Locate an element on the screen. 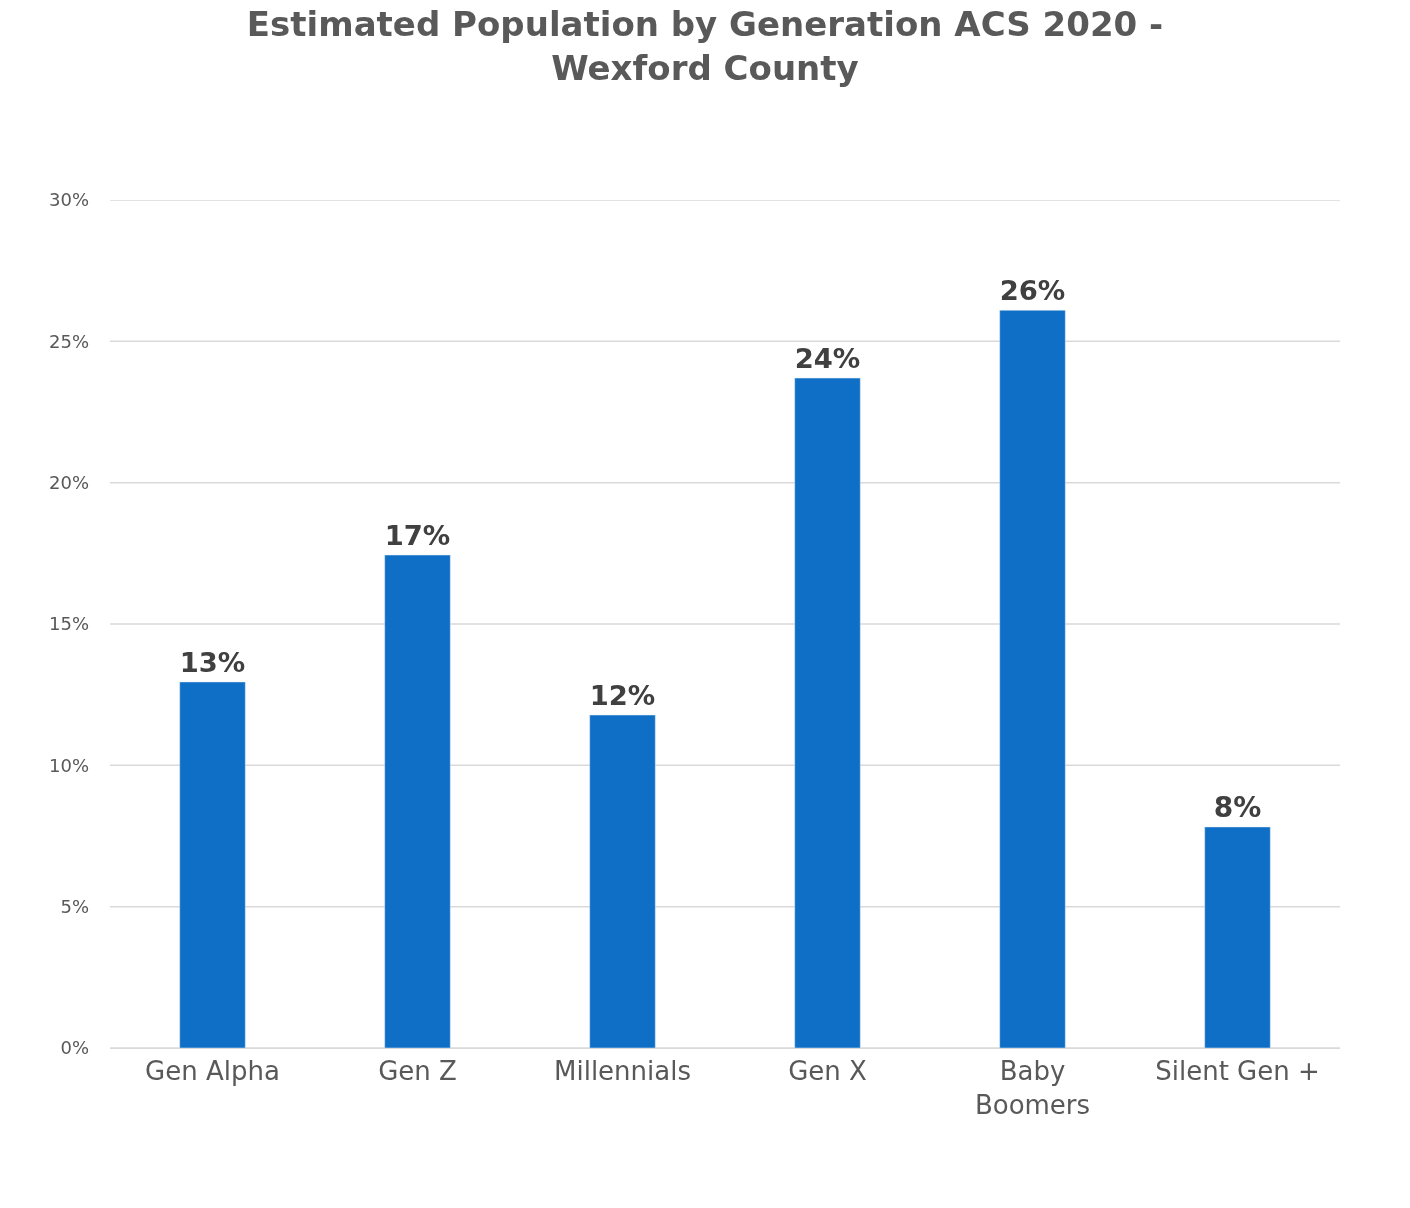 The width and height of the screenshot is (1410, 1208). x-tick-label: Silent Gen + is located at coordinates (1237, 1071).